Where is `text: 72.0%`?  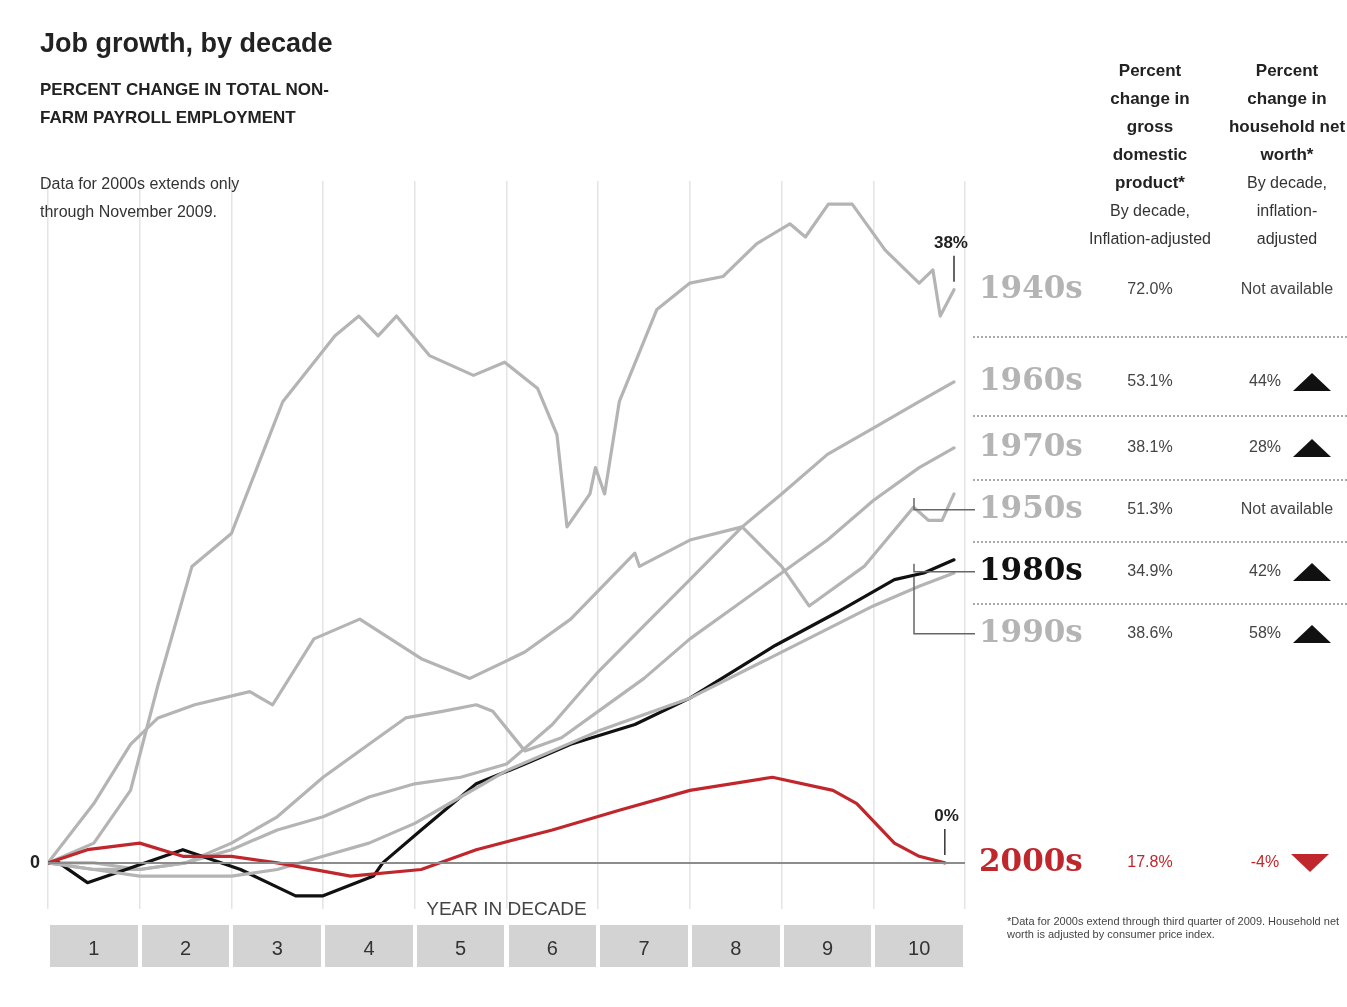
text: 72.0% is located at coordinates (1150, 289).